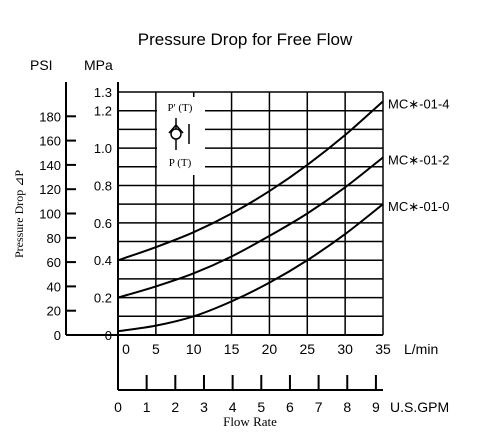  Describe the element at coordinates (290, 407) in the screenshot. I see `gpm-tick-label: 6` at that location.